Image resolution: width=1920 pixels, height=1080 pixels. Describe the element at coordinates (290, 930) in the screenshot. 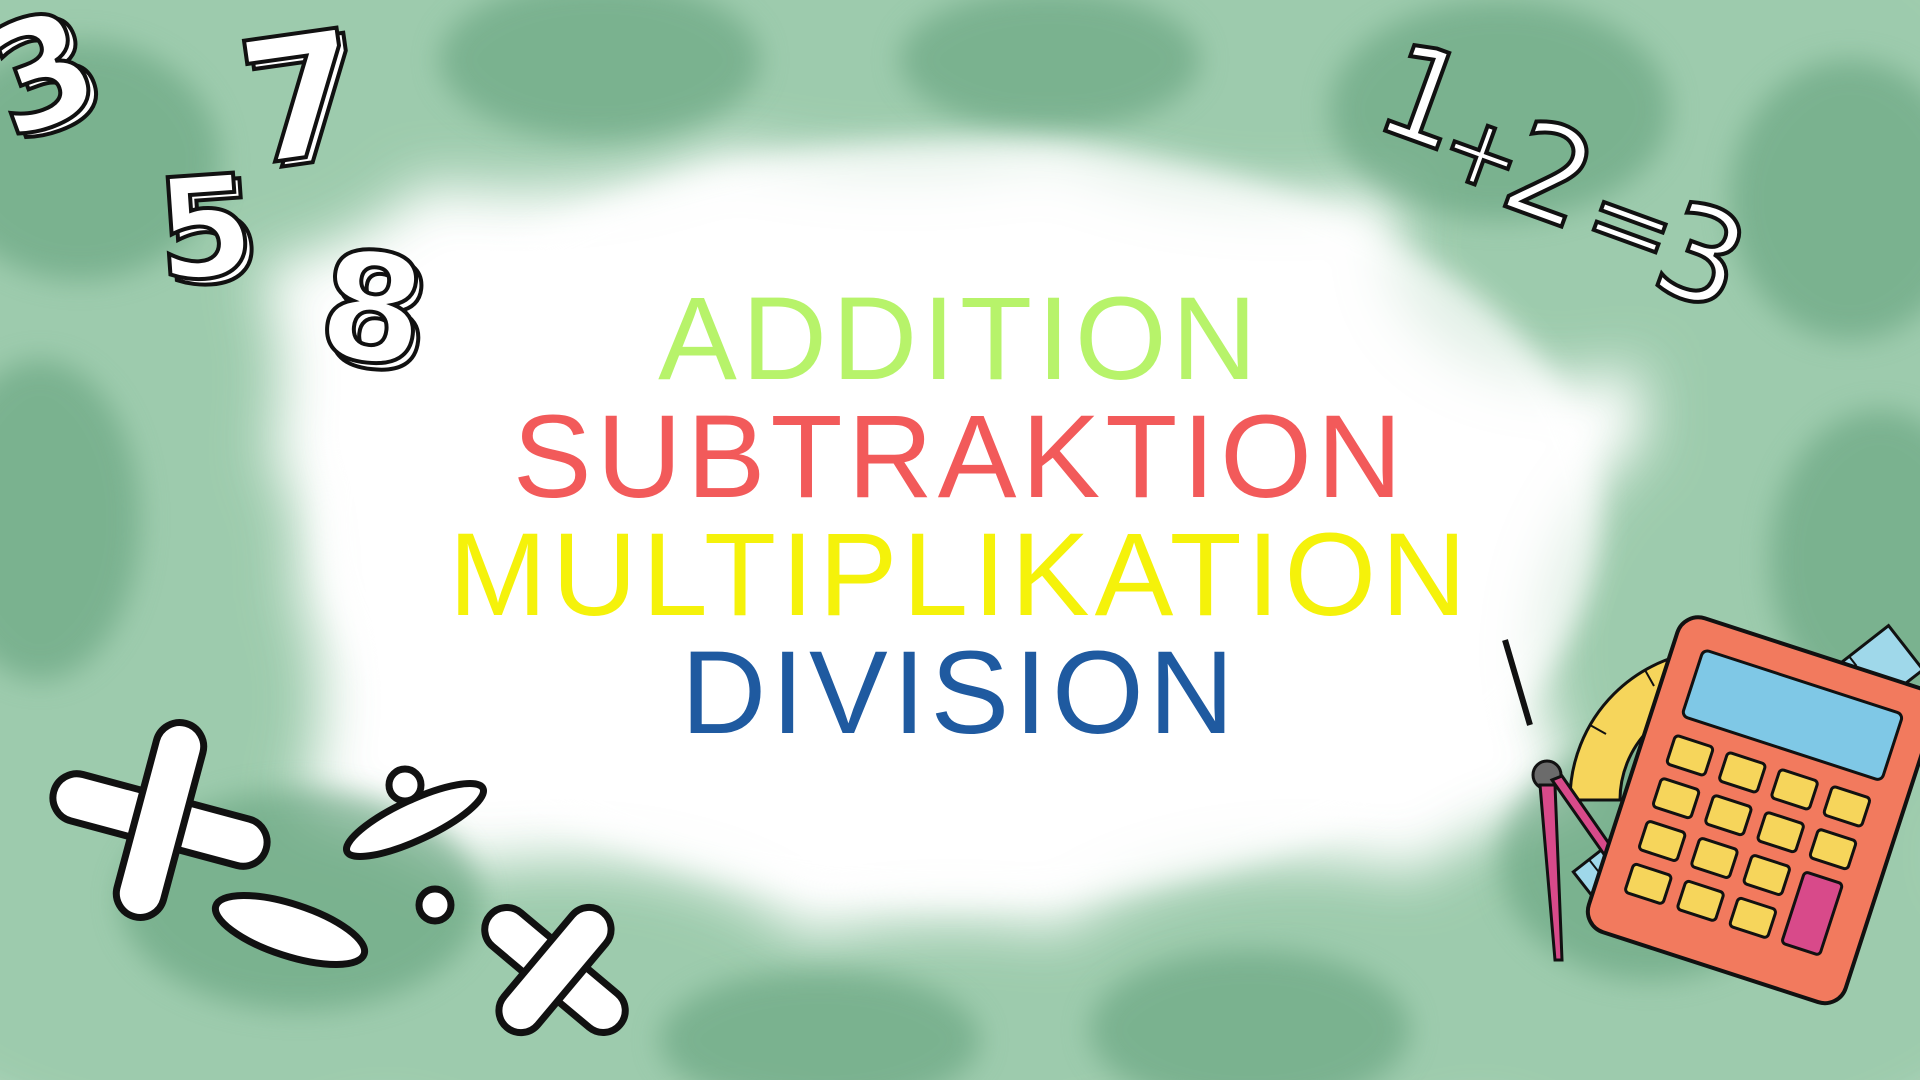

I see `minus-icon` at that location.